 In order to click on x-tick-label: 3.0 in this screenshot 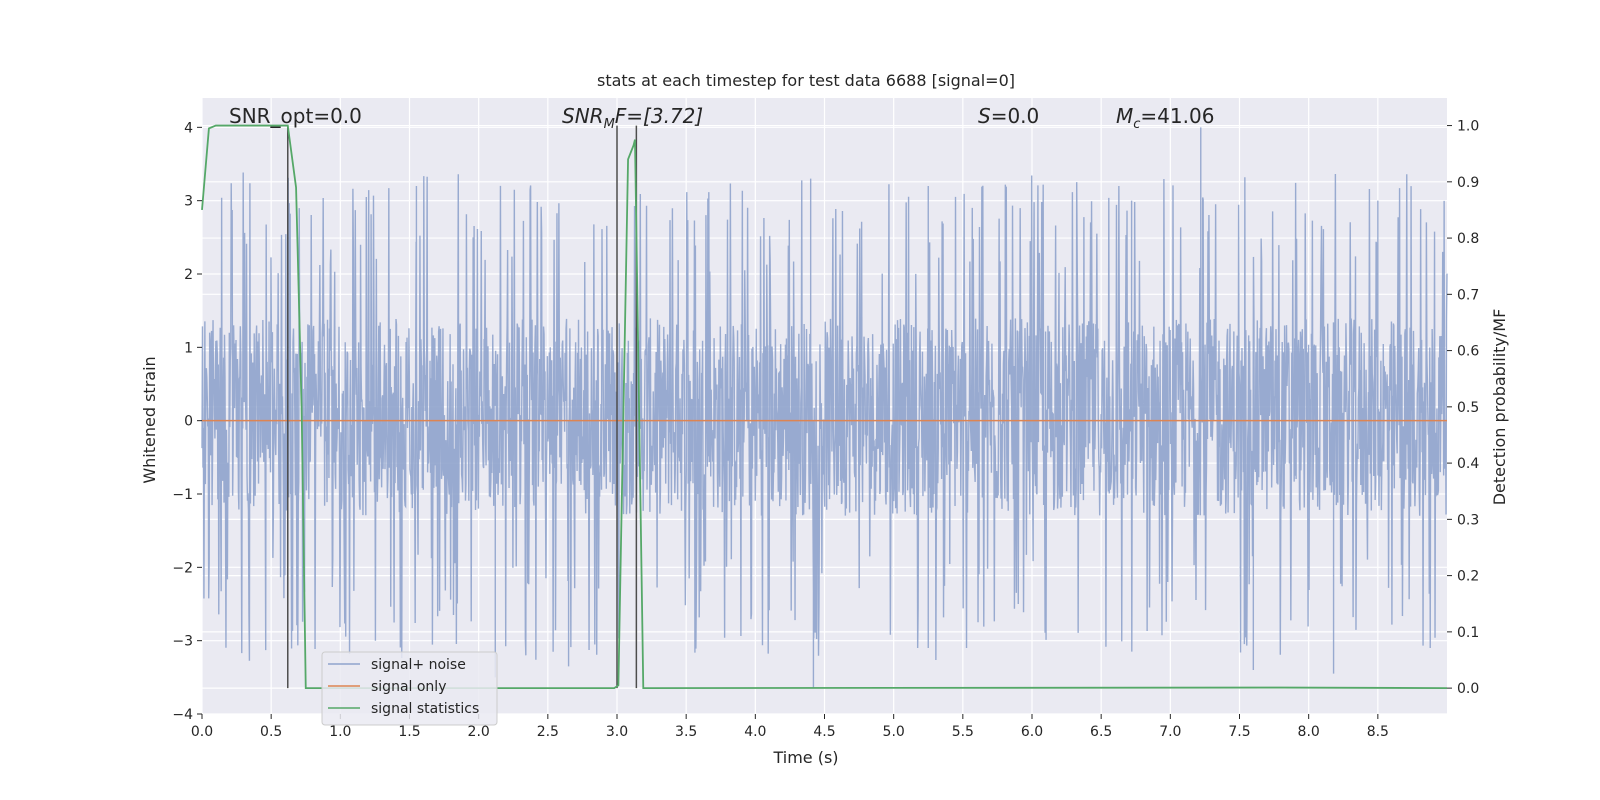, I will do `click(617, 732)`.